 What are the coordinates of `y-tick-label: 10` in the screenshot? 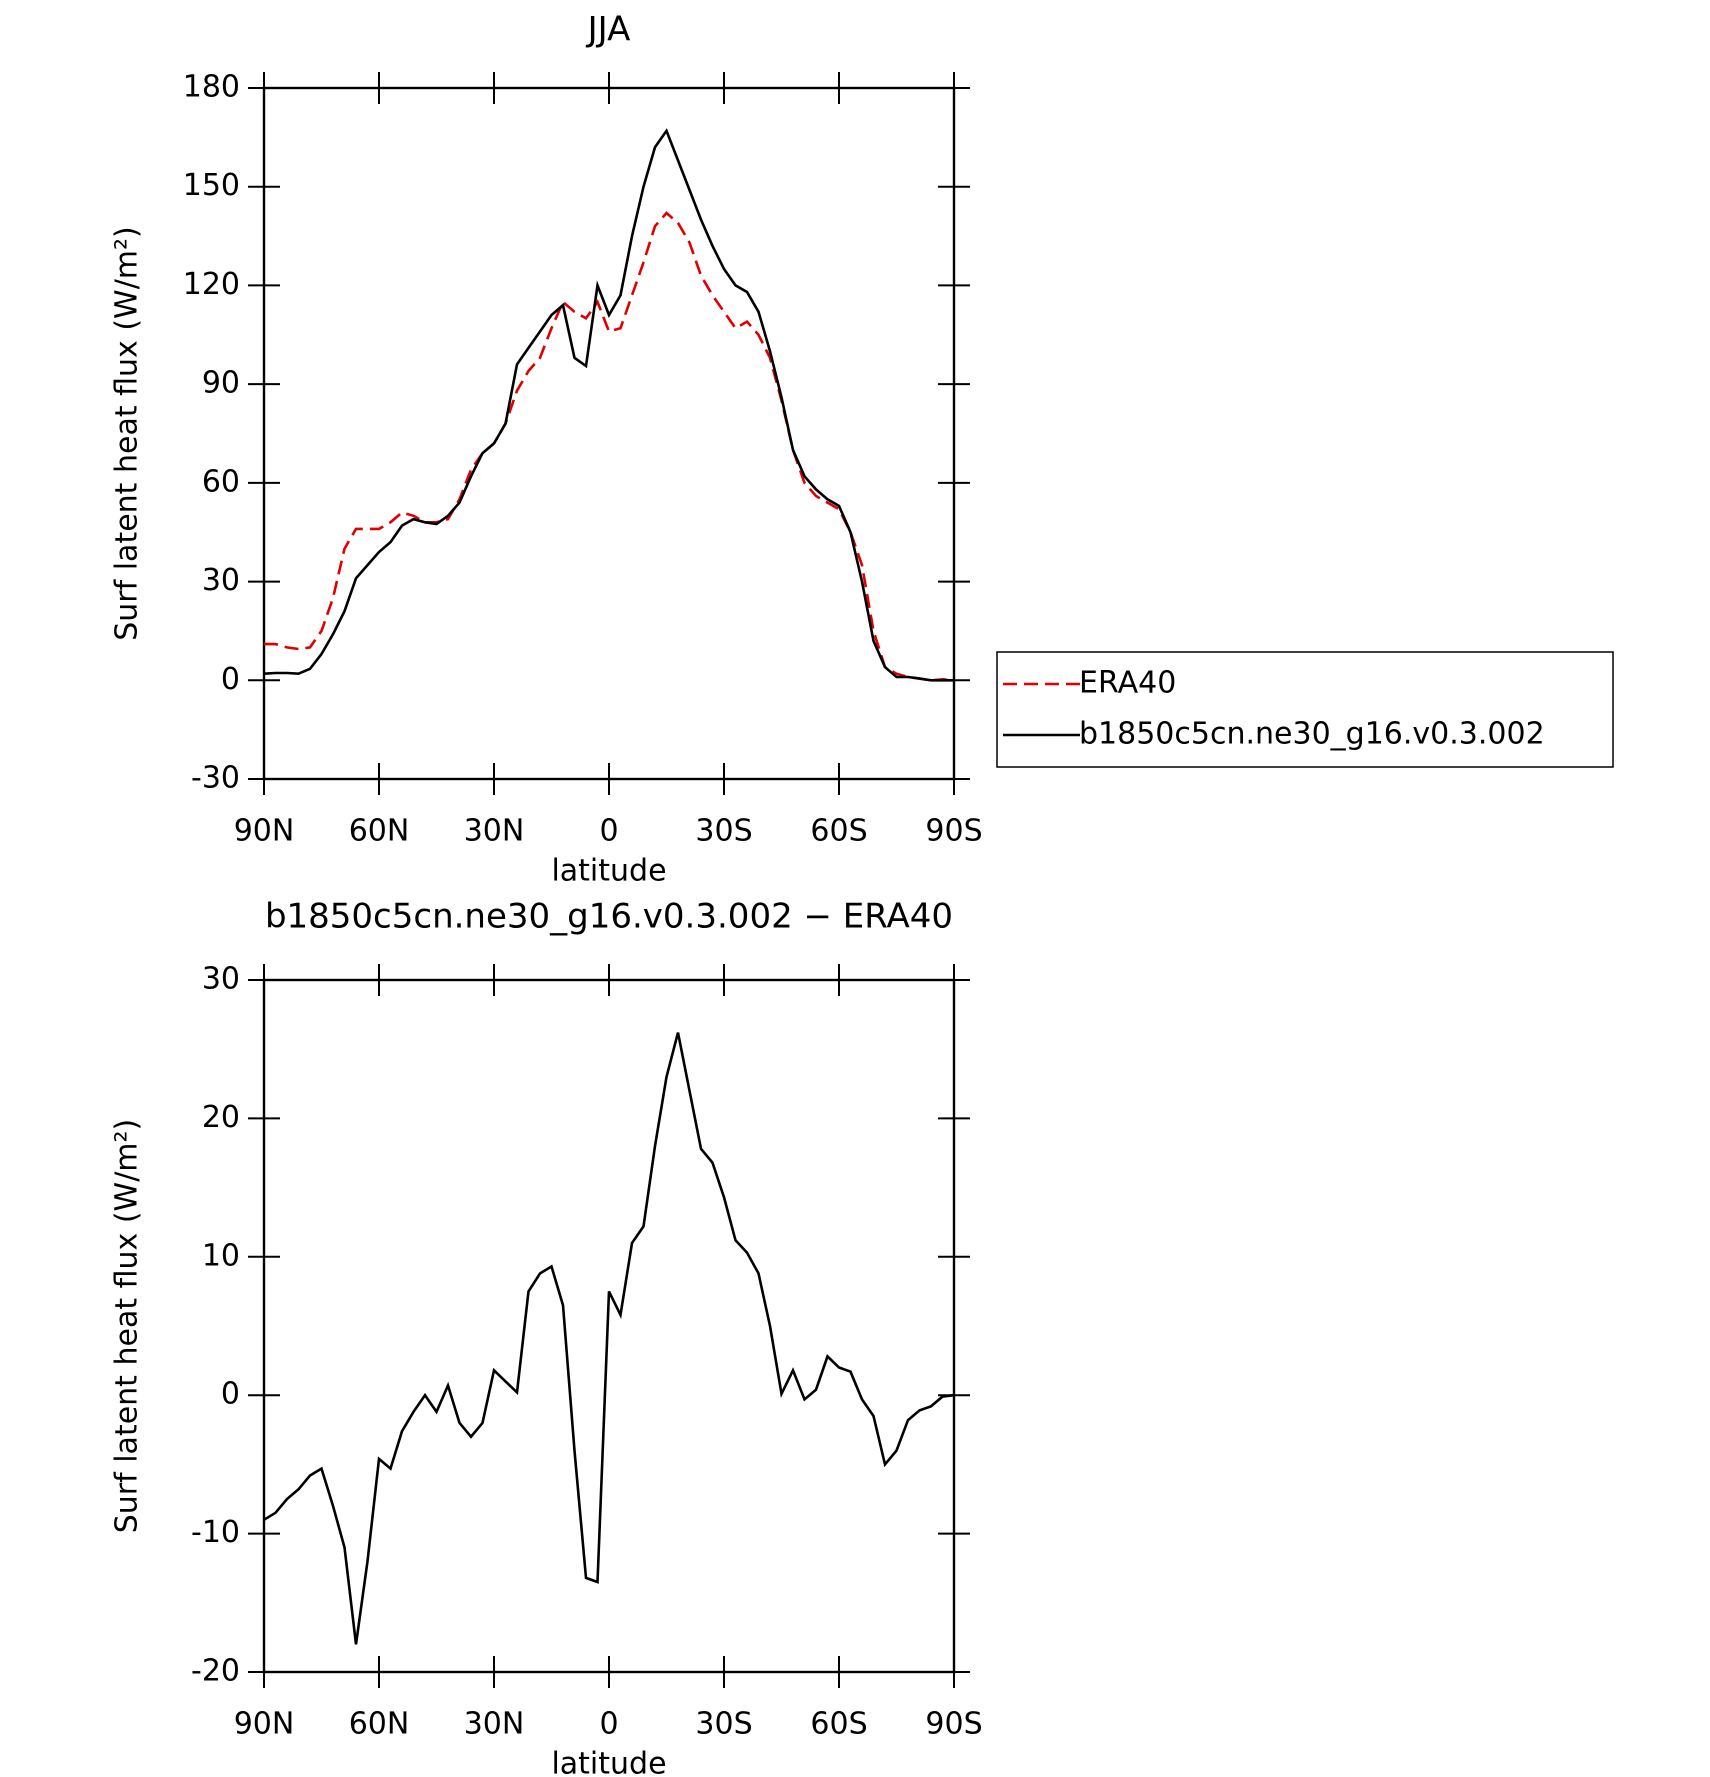 It's located at (221, 1255).